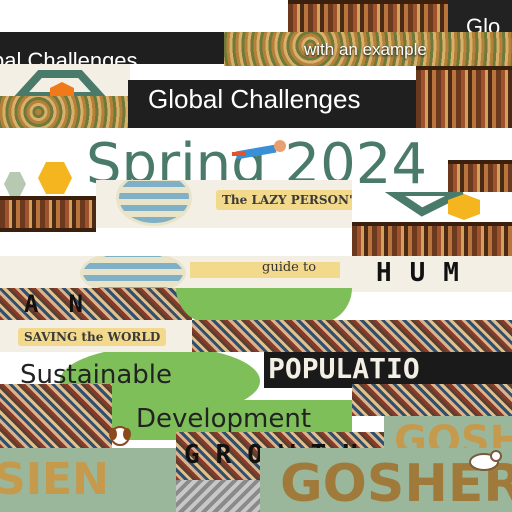 Image resolution: width=512 pixels, height=512 pixels. Describe the element at coordinates (262, 153) in the screenshot. I see `illustrated-figure-icon` at that location.